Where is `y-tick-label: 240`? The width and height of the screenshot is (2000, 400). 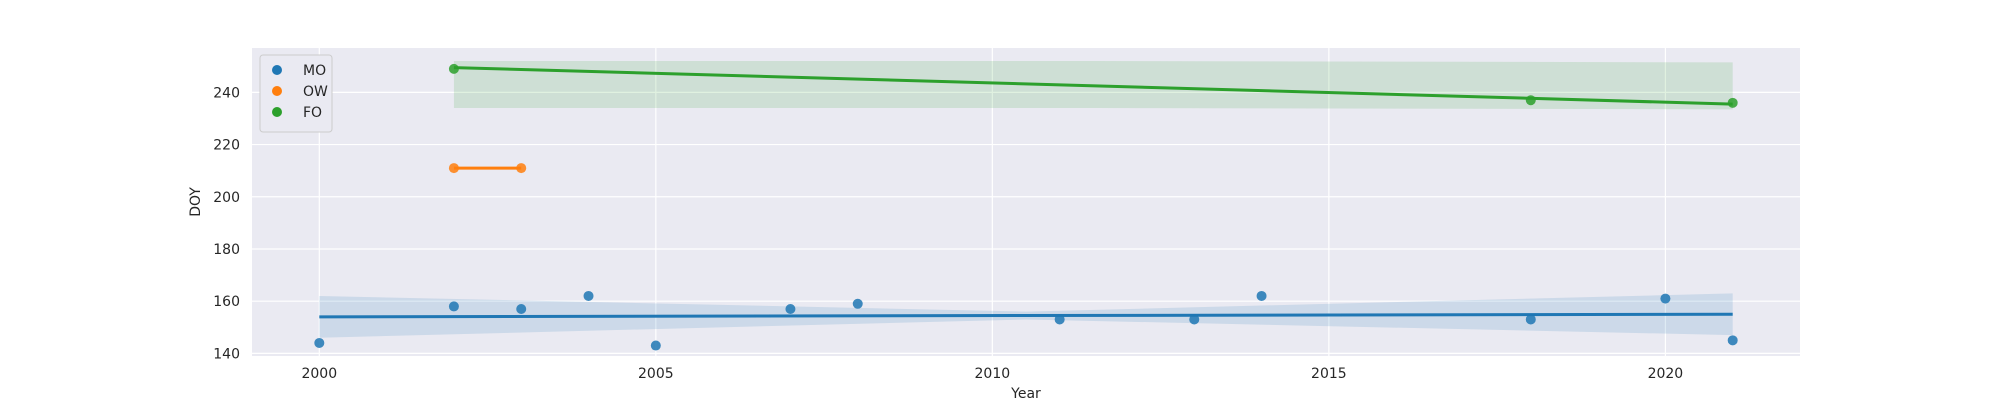 y-tick-label: 240 is located at coordinates (226, 93).